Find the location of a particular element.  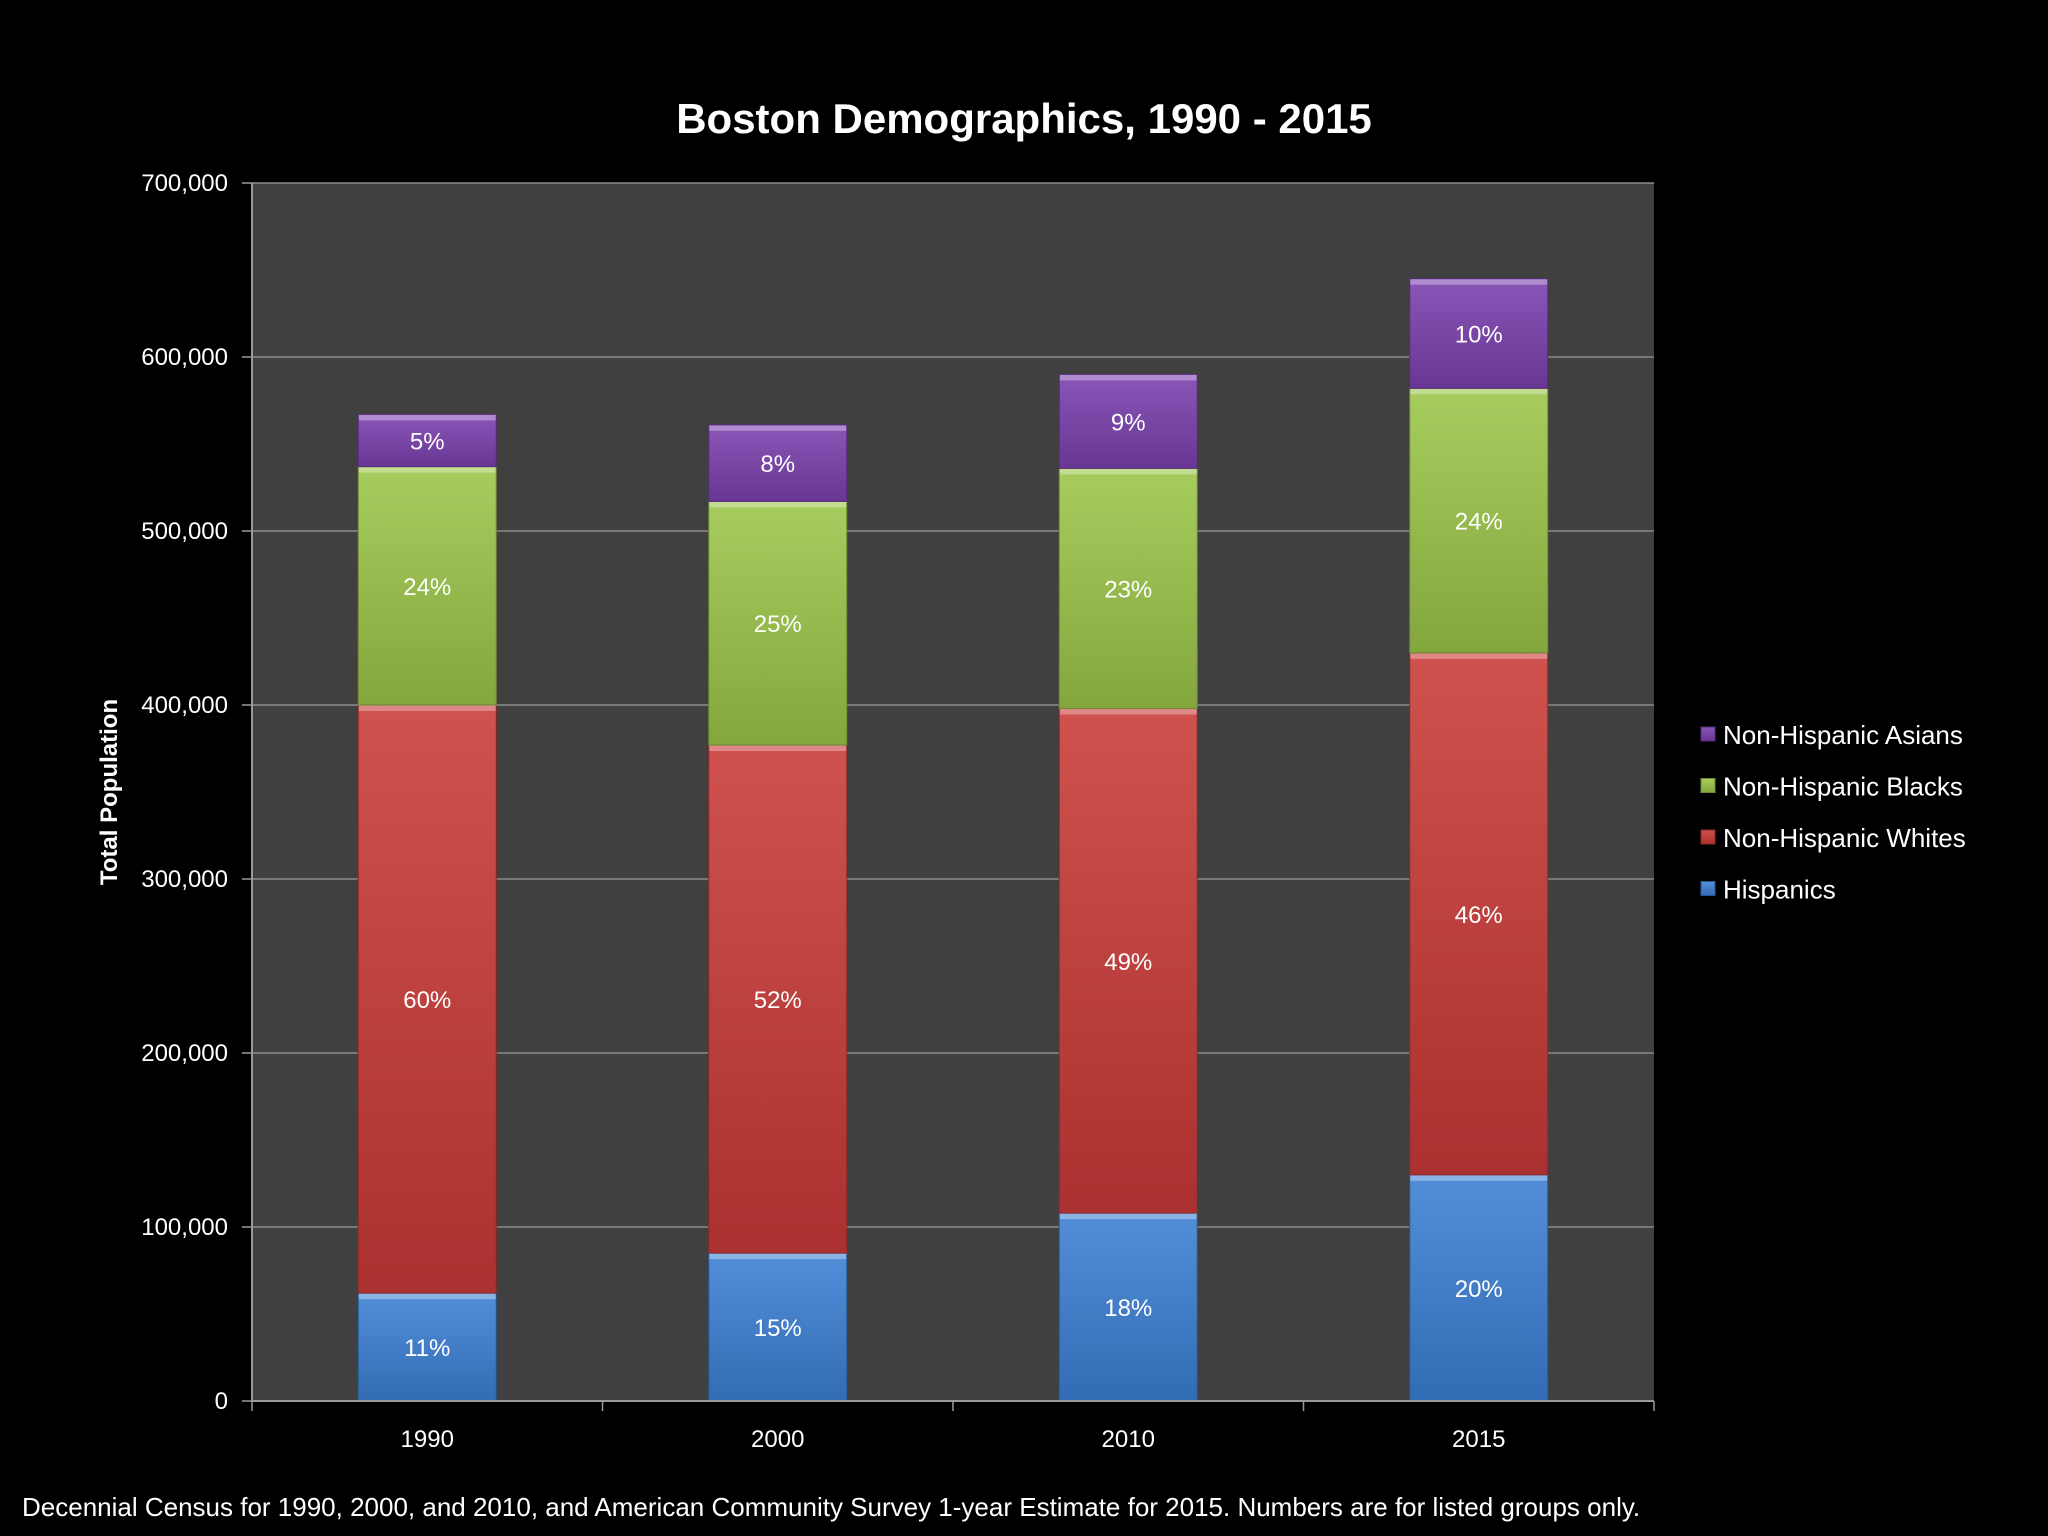

data-label: 11% is located at coordinates (427, 1348).